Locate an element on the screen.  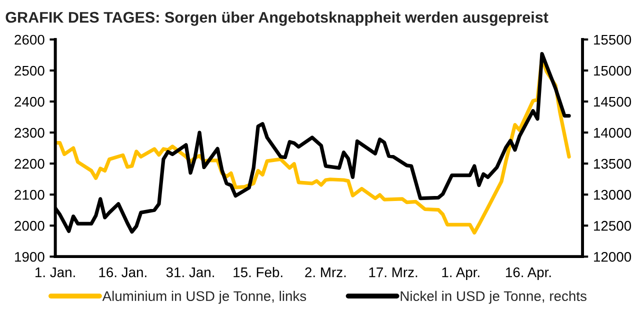
y-tick-label: 2100 is located at coordinates (29, 195).